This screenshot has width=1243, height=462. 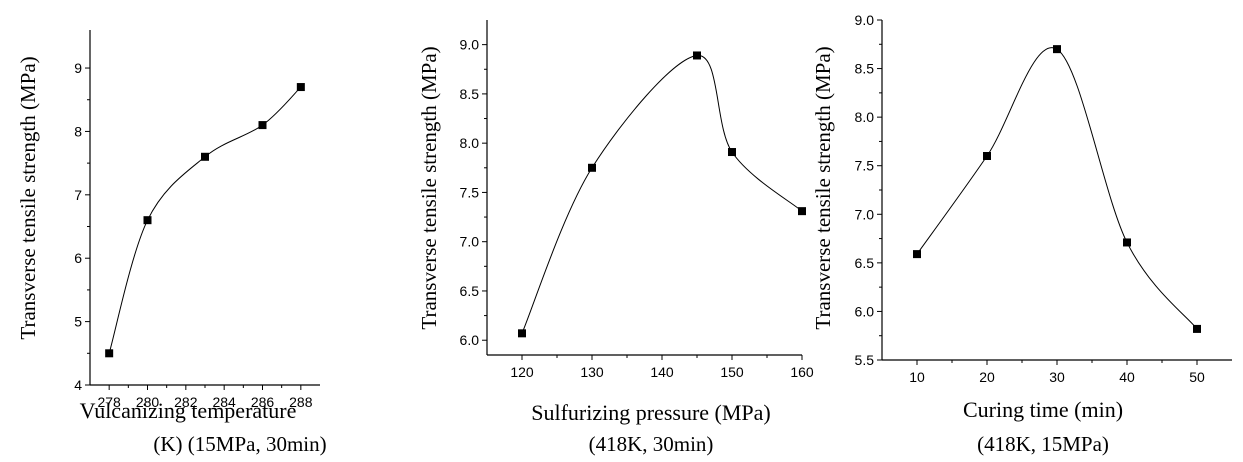 I want to click on x-axis-label: Vulcanizing temperature, so click(x=188, y=410).